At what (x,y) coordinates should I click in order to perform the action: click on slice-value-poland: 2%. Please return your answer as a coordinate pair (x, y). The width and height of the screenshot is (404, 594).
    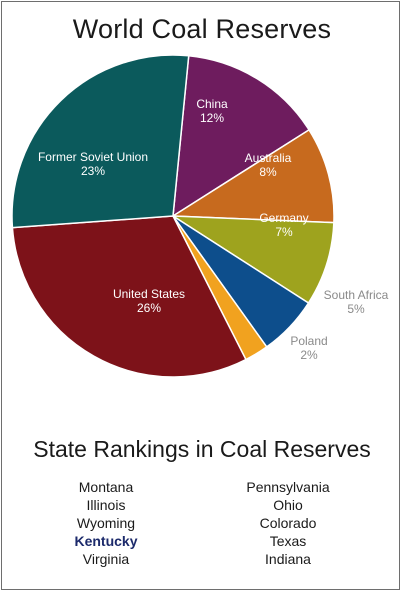
    Looking at the image, I should click on (309, 355).